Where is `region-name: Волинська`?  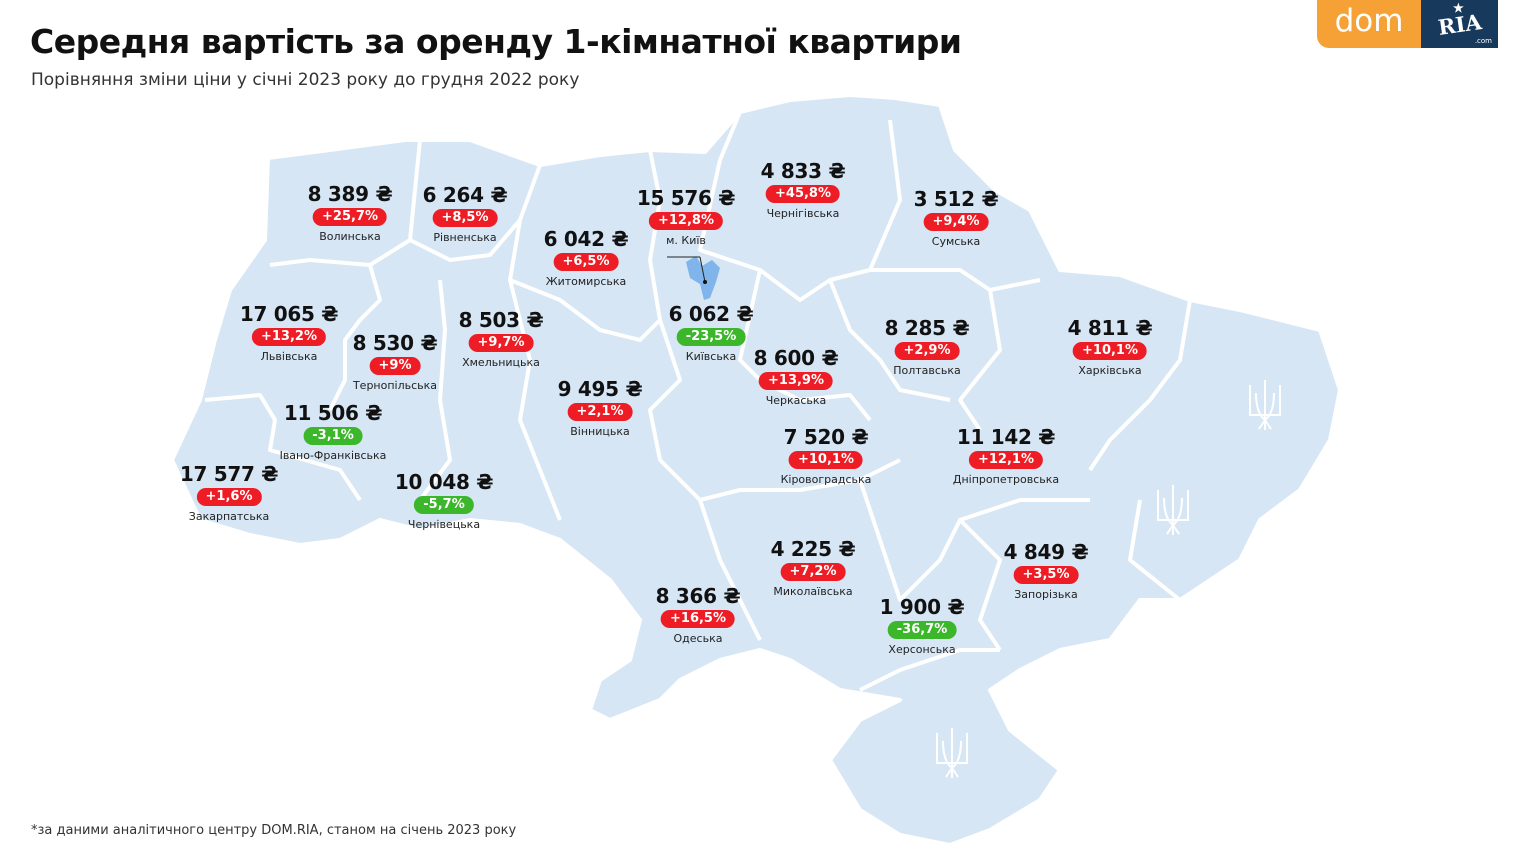 region-name: Волинська is located at coordinates (350, 236).